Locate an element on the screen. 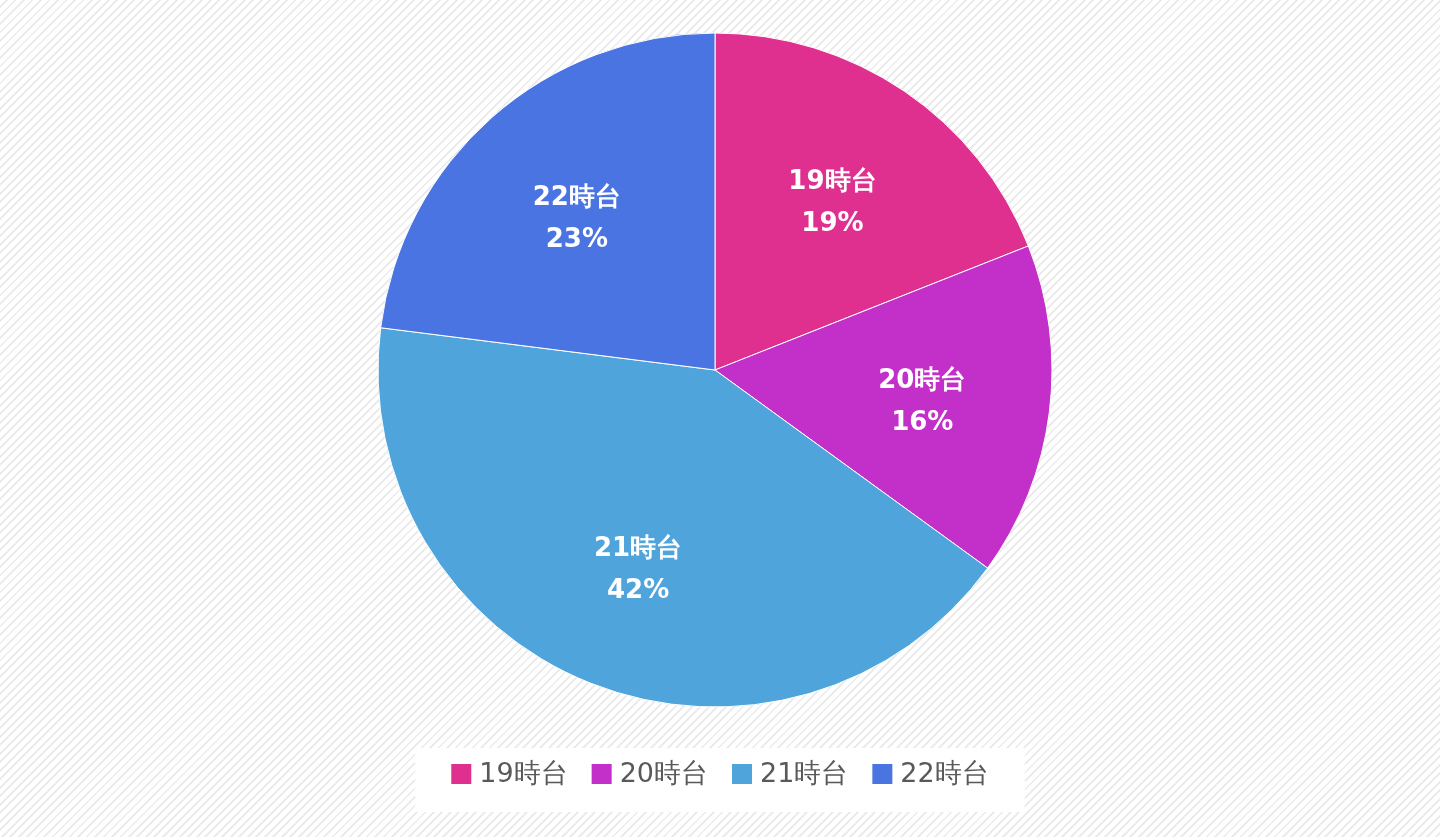 The height and width of the screenshot is (837, 1440). data-label: 23% is located at coordinates (576, 238).